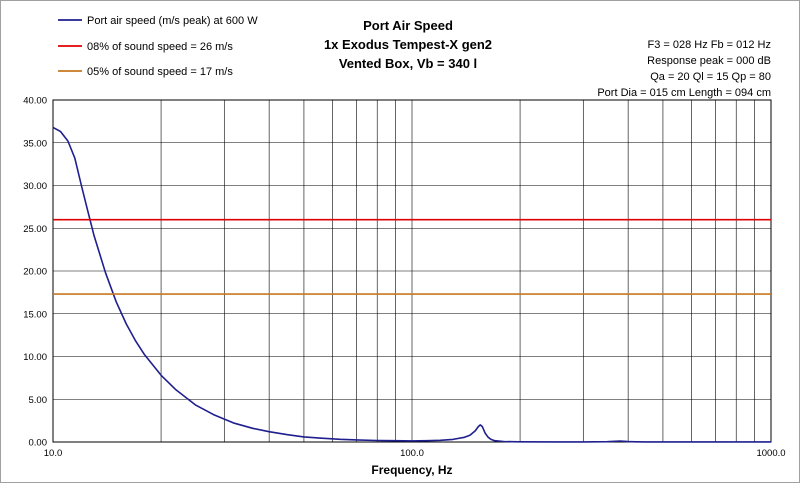 The width and height of the screenshot is (800, 483). What do you see at coordinates (53, 453) in the screenshot?
I see `x-tick-label: 10.0` at bounding box center [53, 453].